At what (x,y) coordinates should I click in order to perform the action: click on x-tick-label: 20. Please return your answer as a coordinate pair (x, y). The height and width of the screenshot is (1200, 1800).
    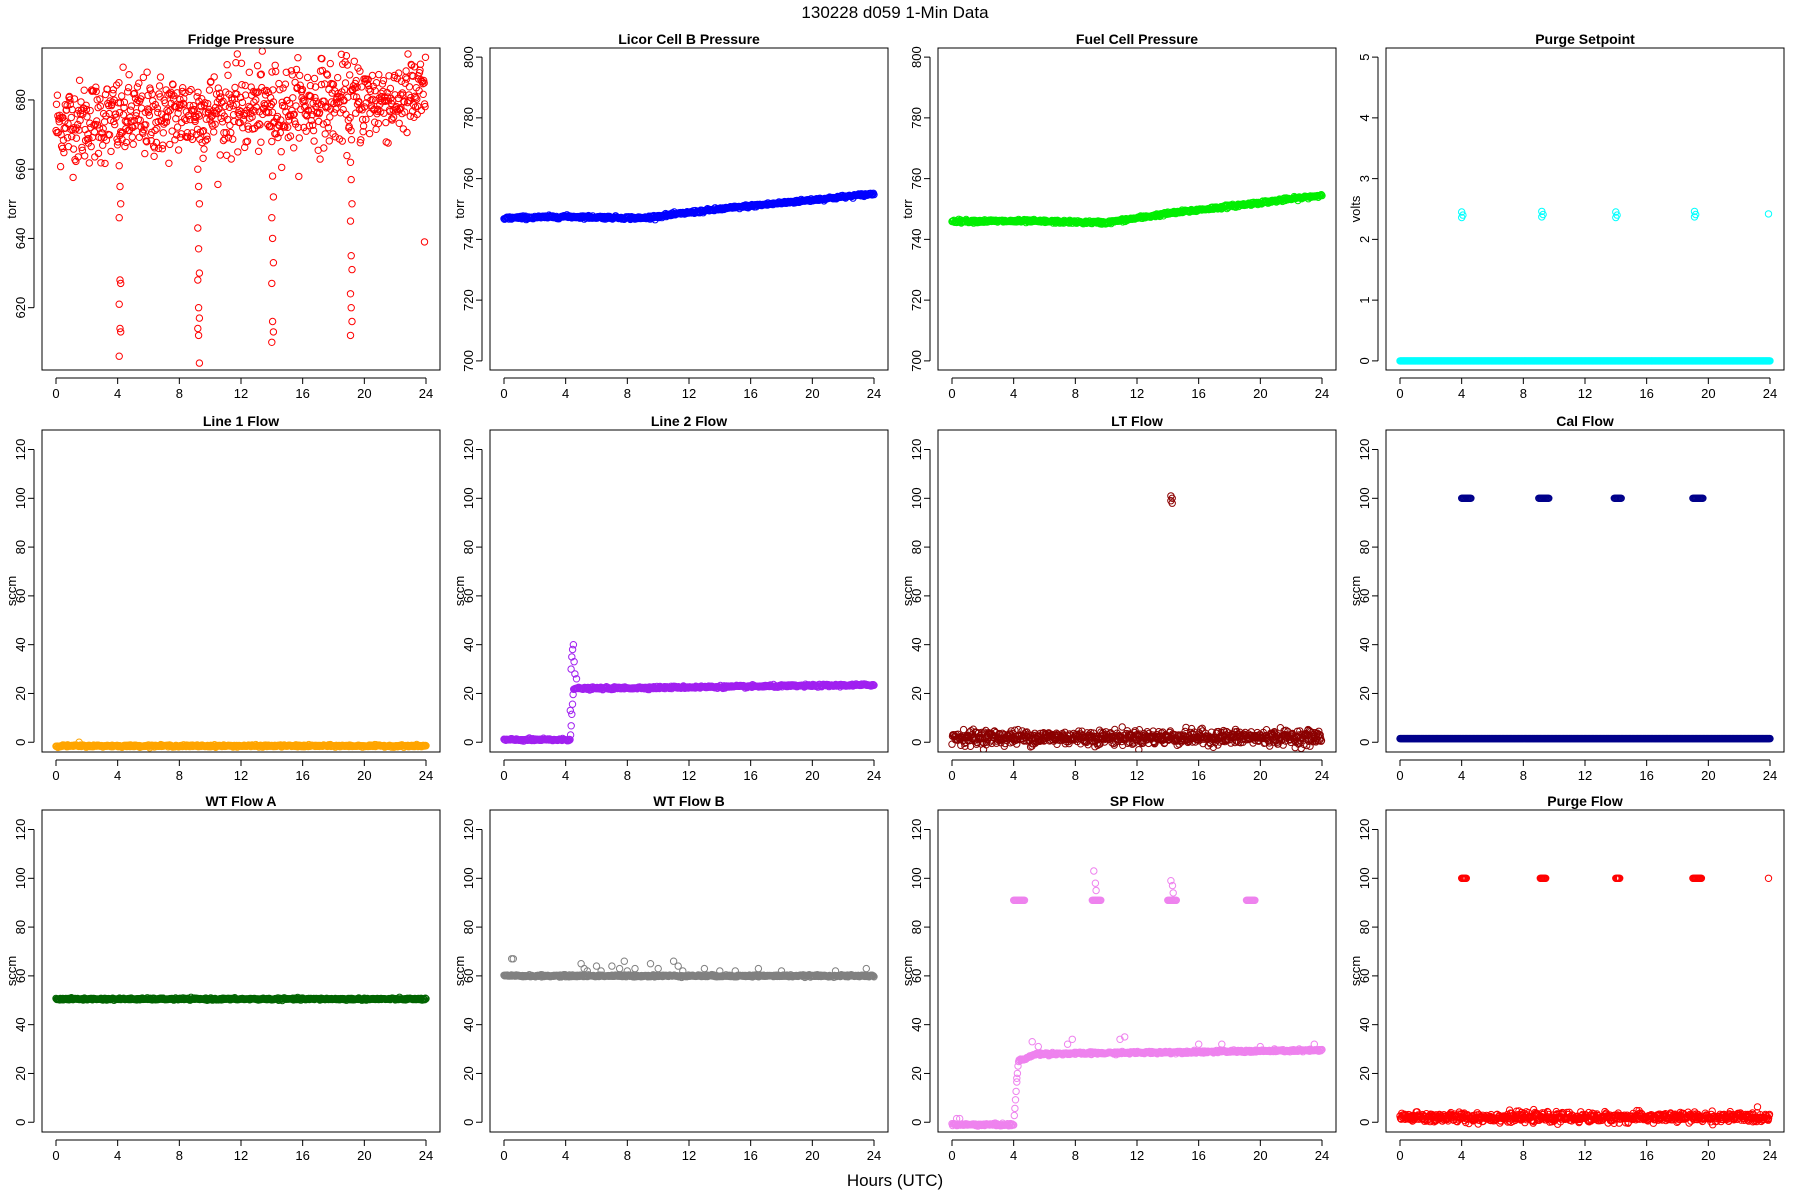
    Looking at the image, I should click on (812, 775).